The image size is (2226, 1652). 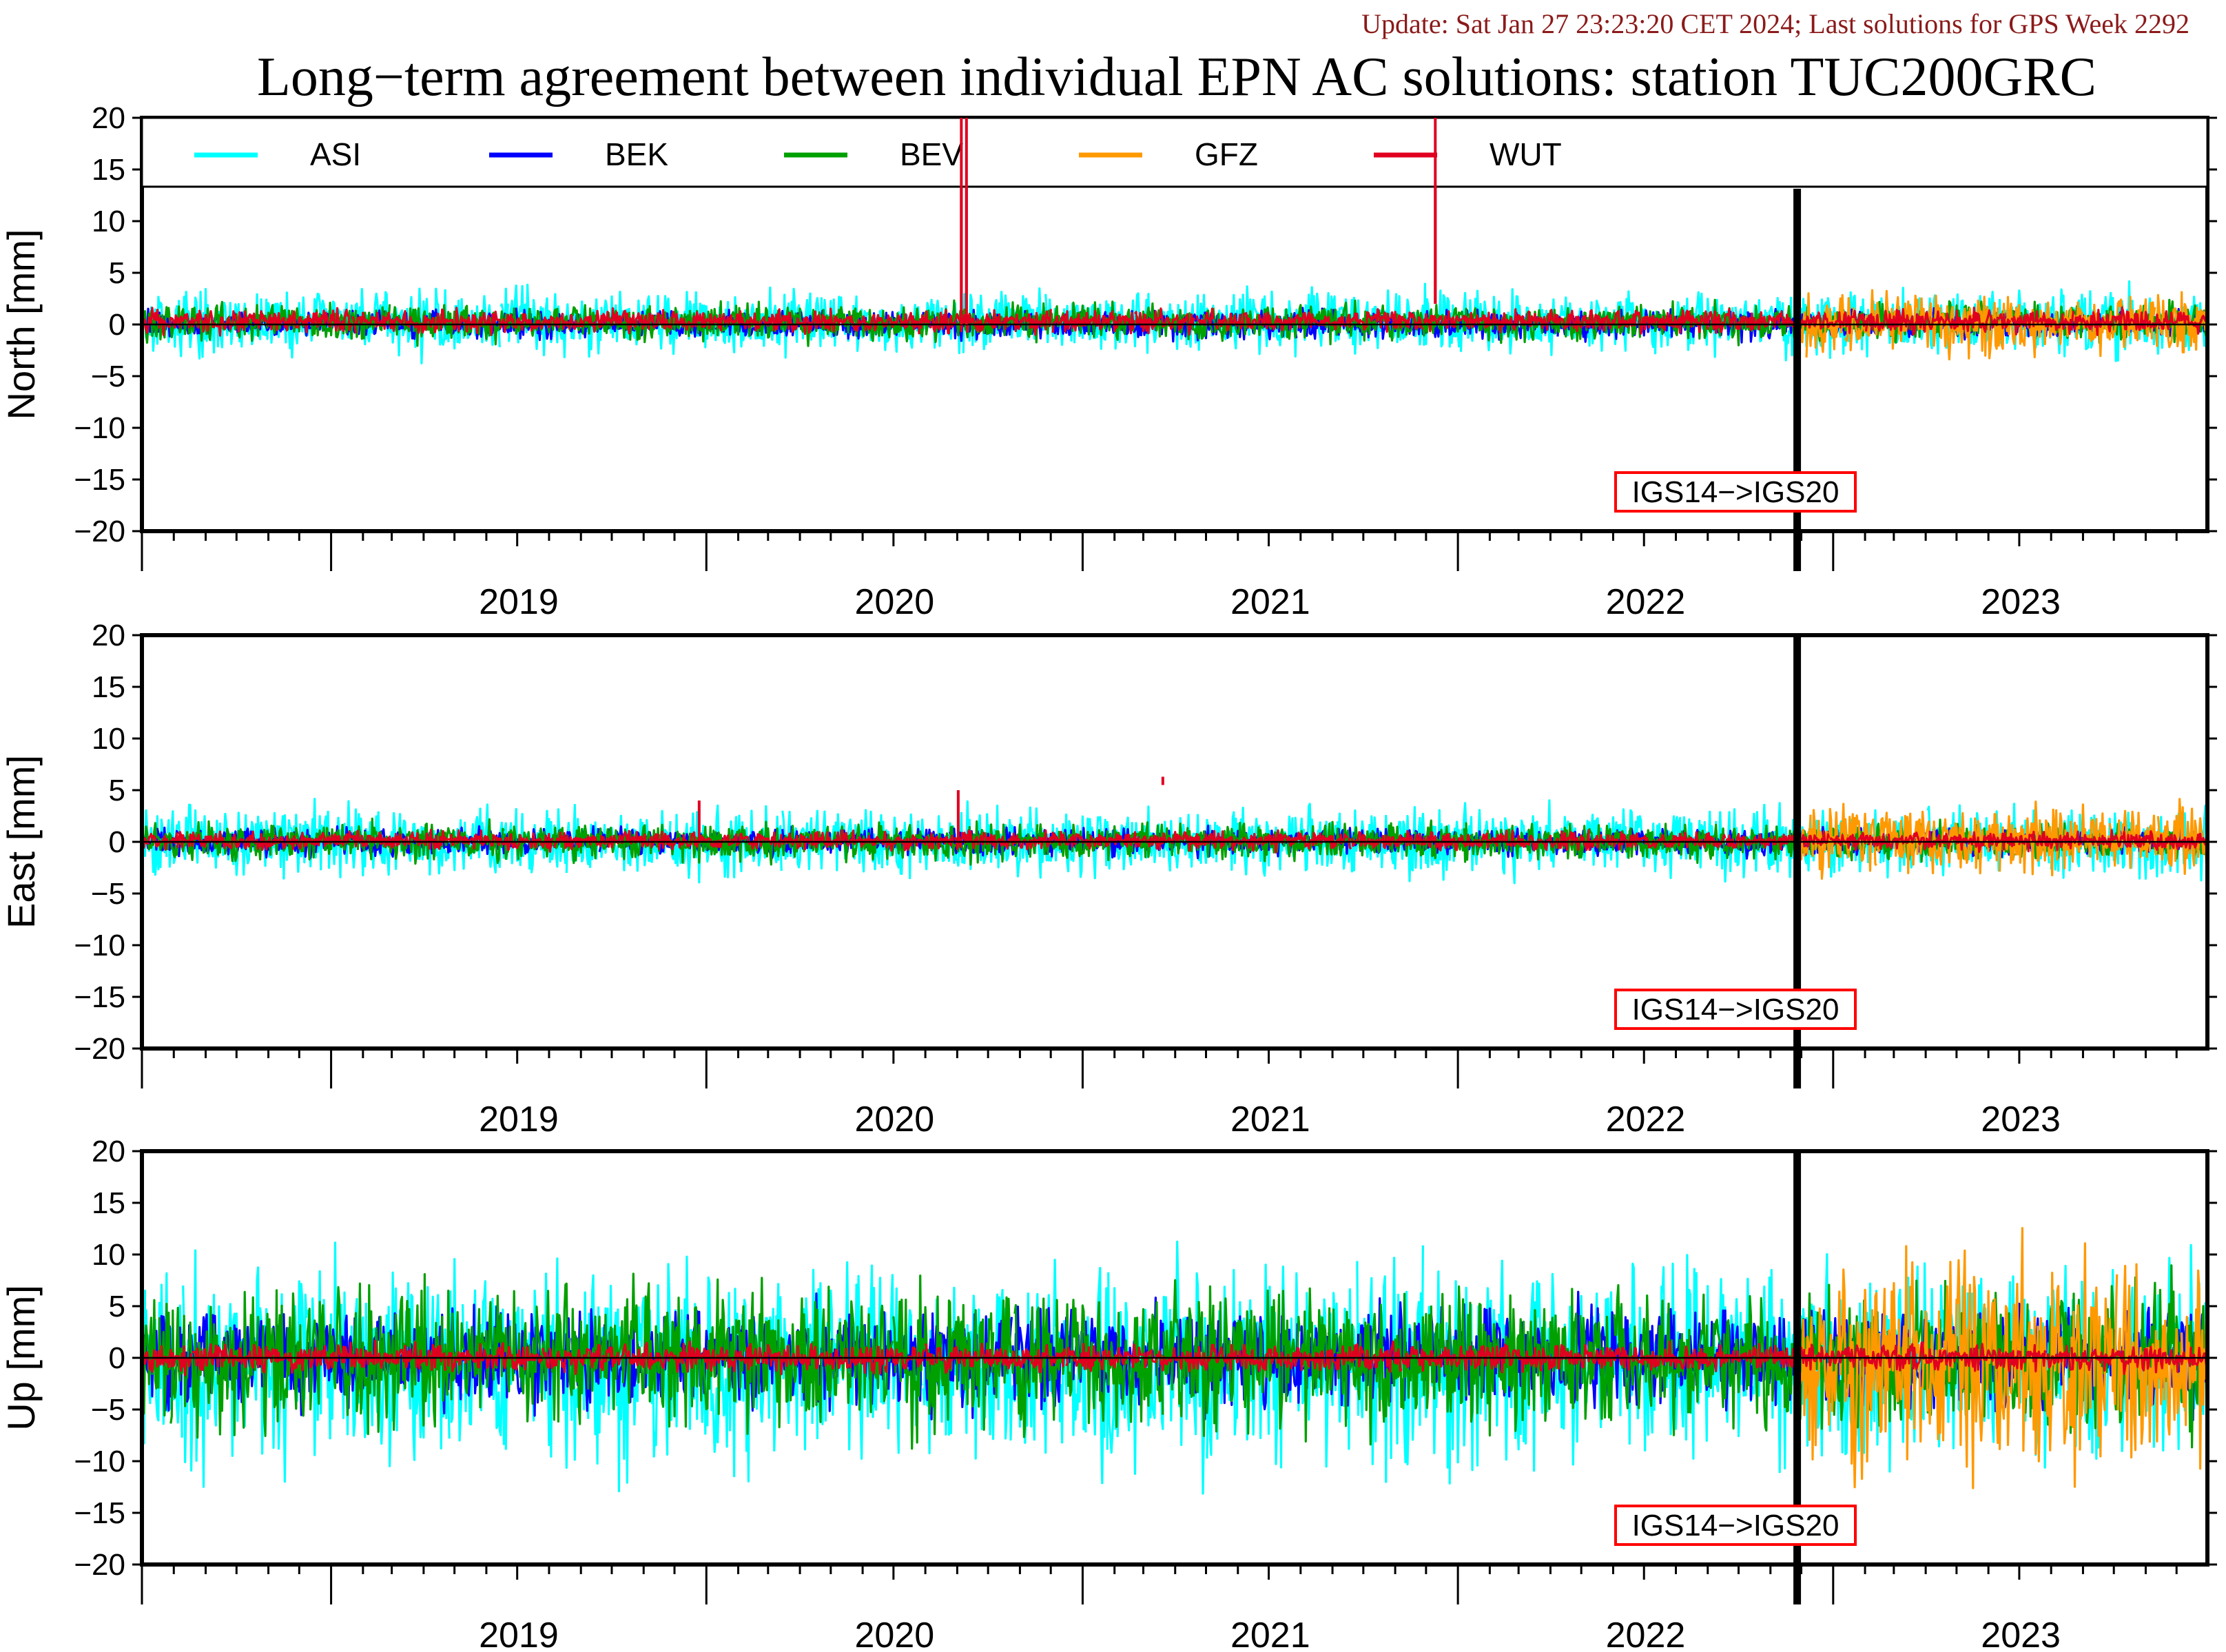 What do you see at coordinates (21, 1358) in the screenshot?
I see `y-axis-label: Up [mm]` at bounding box center [21, 1358].